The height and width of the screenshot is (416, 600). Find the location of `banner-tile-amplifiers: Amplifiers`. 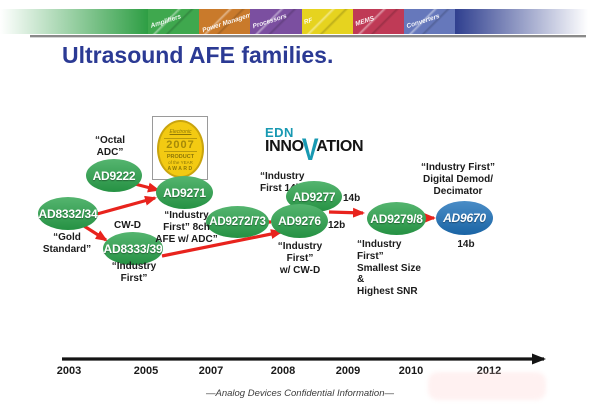

banner-tile-amplifiers: Amplifiers is located at coordinates (174, 21).